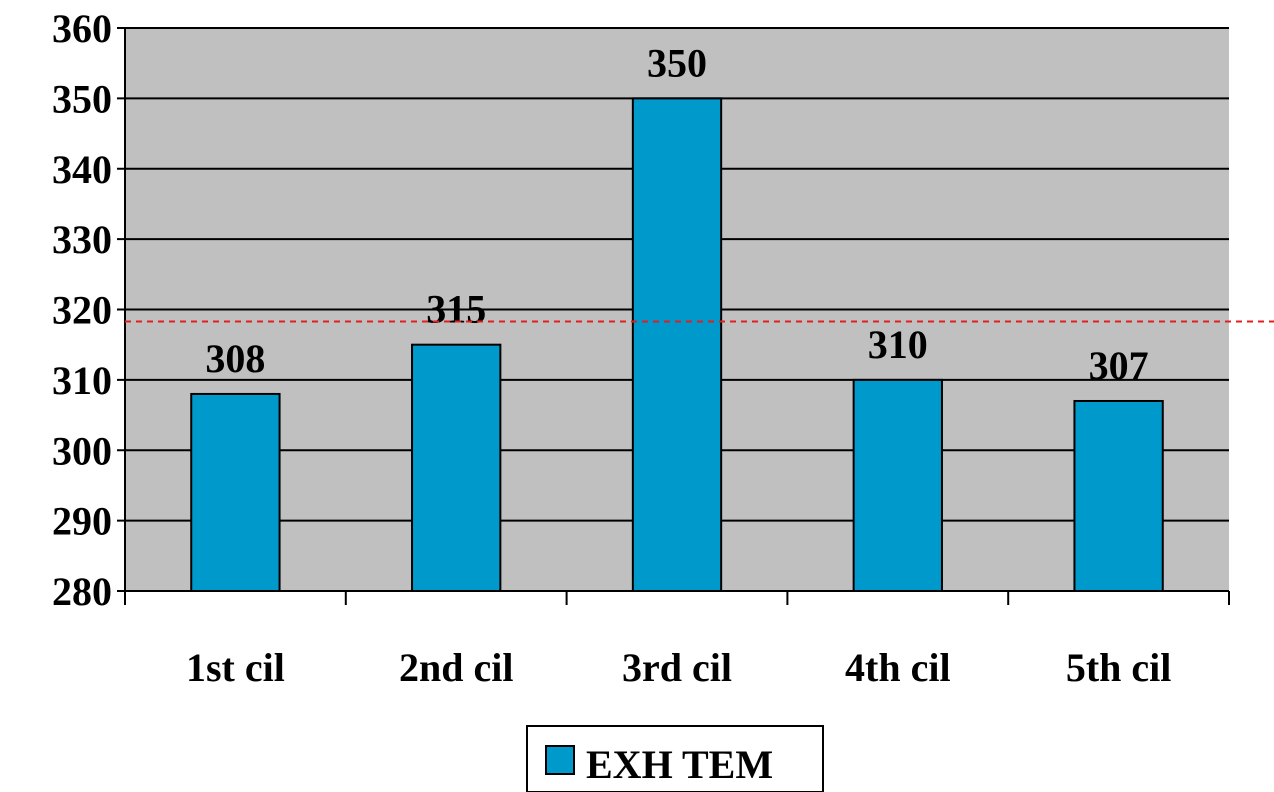  I want to click on y-tick-label: 310, so click(82, 380).